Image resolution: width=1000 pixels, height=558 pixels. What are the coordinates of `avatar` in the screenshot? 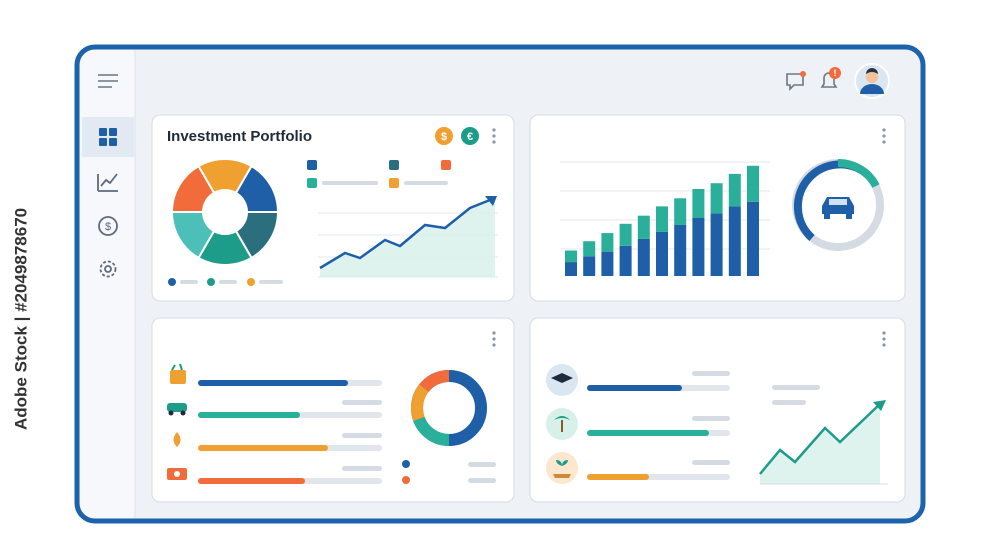 It's located at (872, 81).